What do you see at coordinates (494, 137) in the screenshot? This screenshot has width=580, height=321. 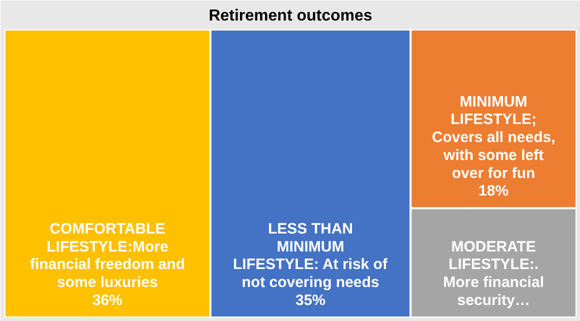 I see `category-label: MINIMUM LIFESTYLE; Covers all needs, with some left over for fun` at bounding box center [494, 137].